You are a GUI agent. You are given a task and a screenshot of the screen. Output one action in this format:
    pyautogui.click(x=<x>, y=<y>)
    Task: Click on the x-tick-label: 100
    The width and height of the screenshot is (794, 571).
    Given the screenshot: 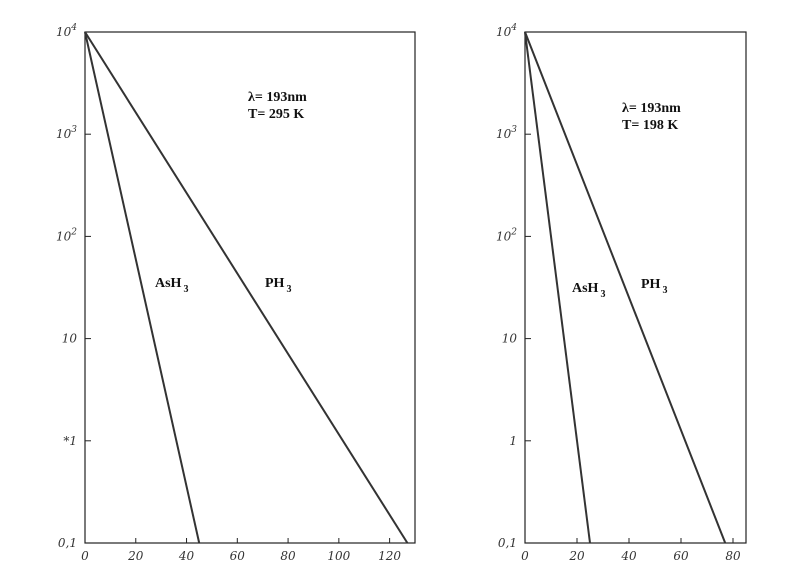 What is the action you would take?
    pyautogui.click(x=338, y=556)
    